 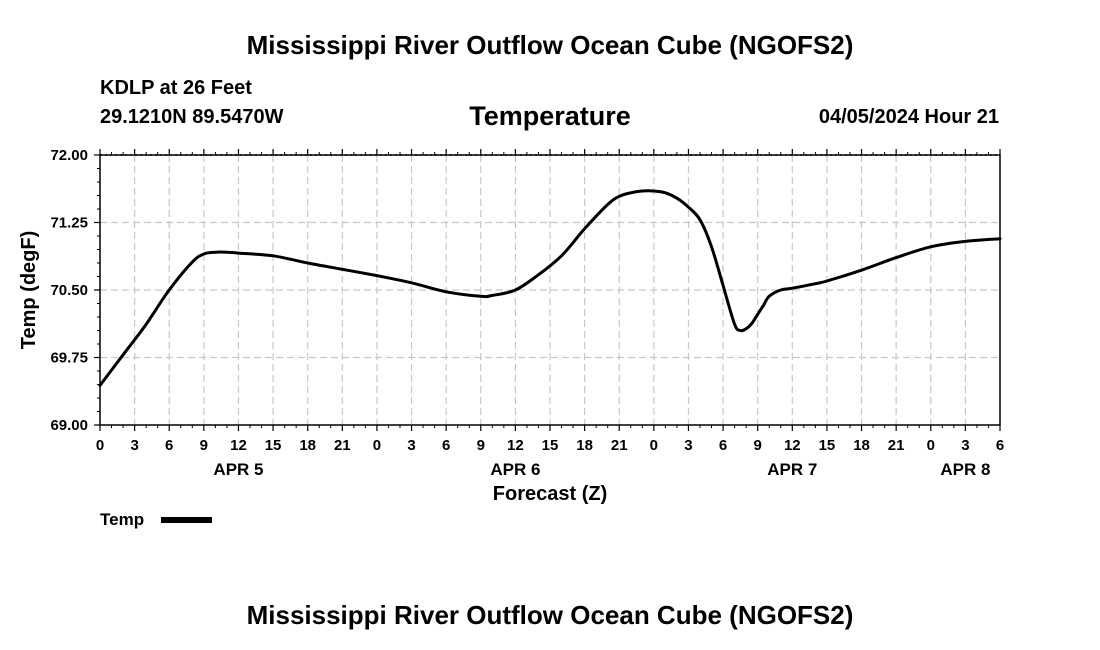 What do you see at coordinates (186, 520) in the screenshot?
I see `legend-swatch` at bounding box center [186, 520].